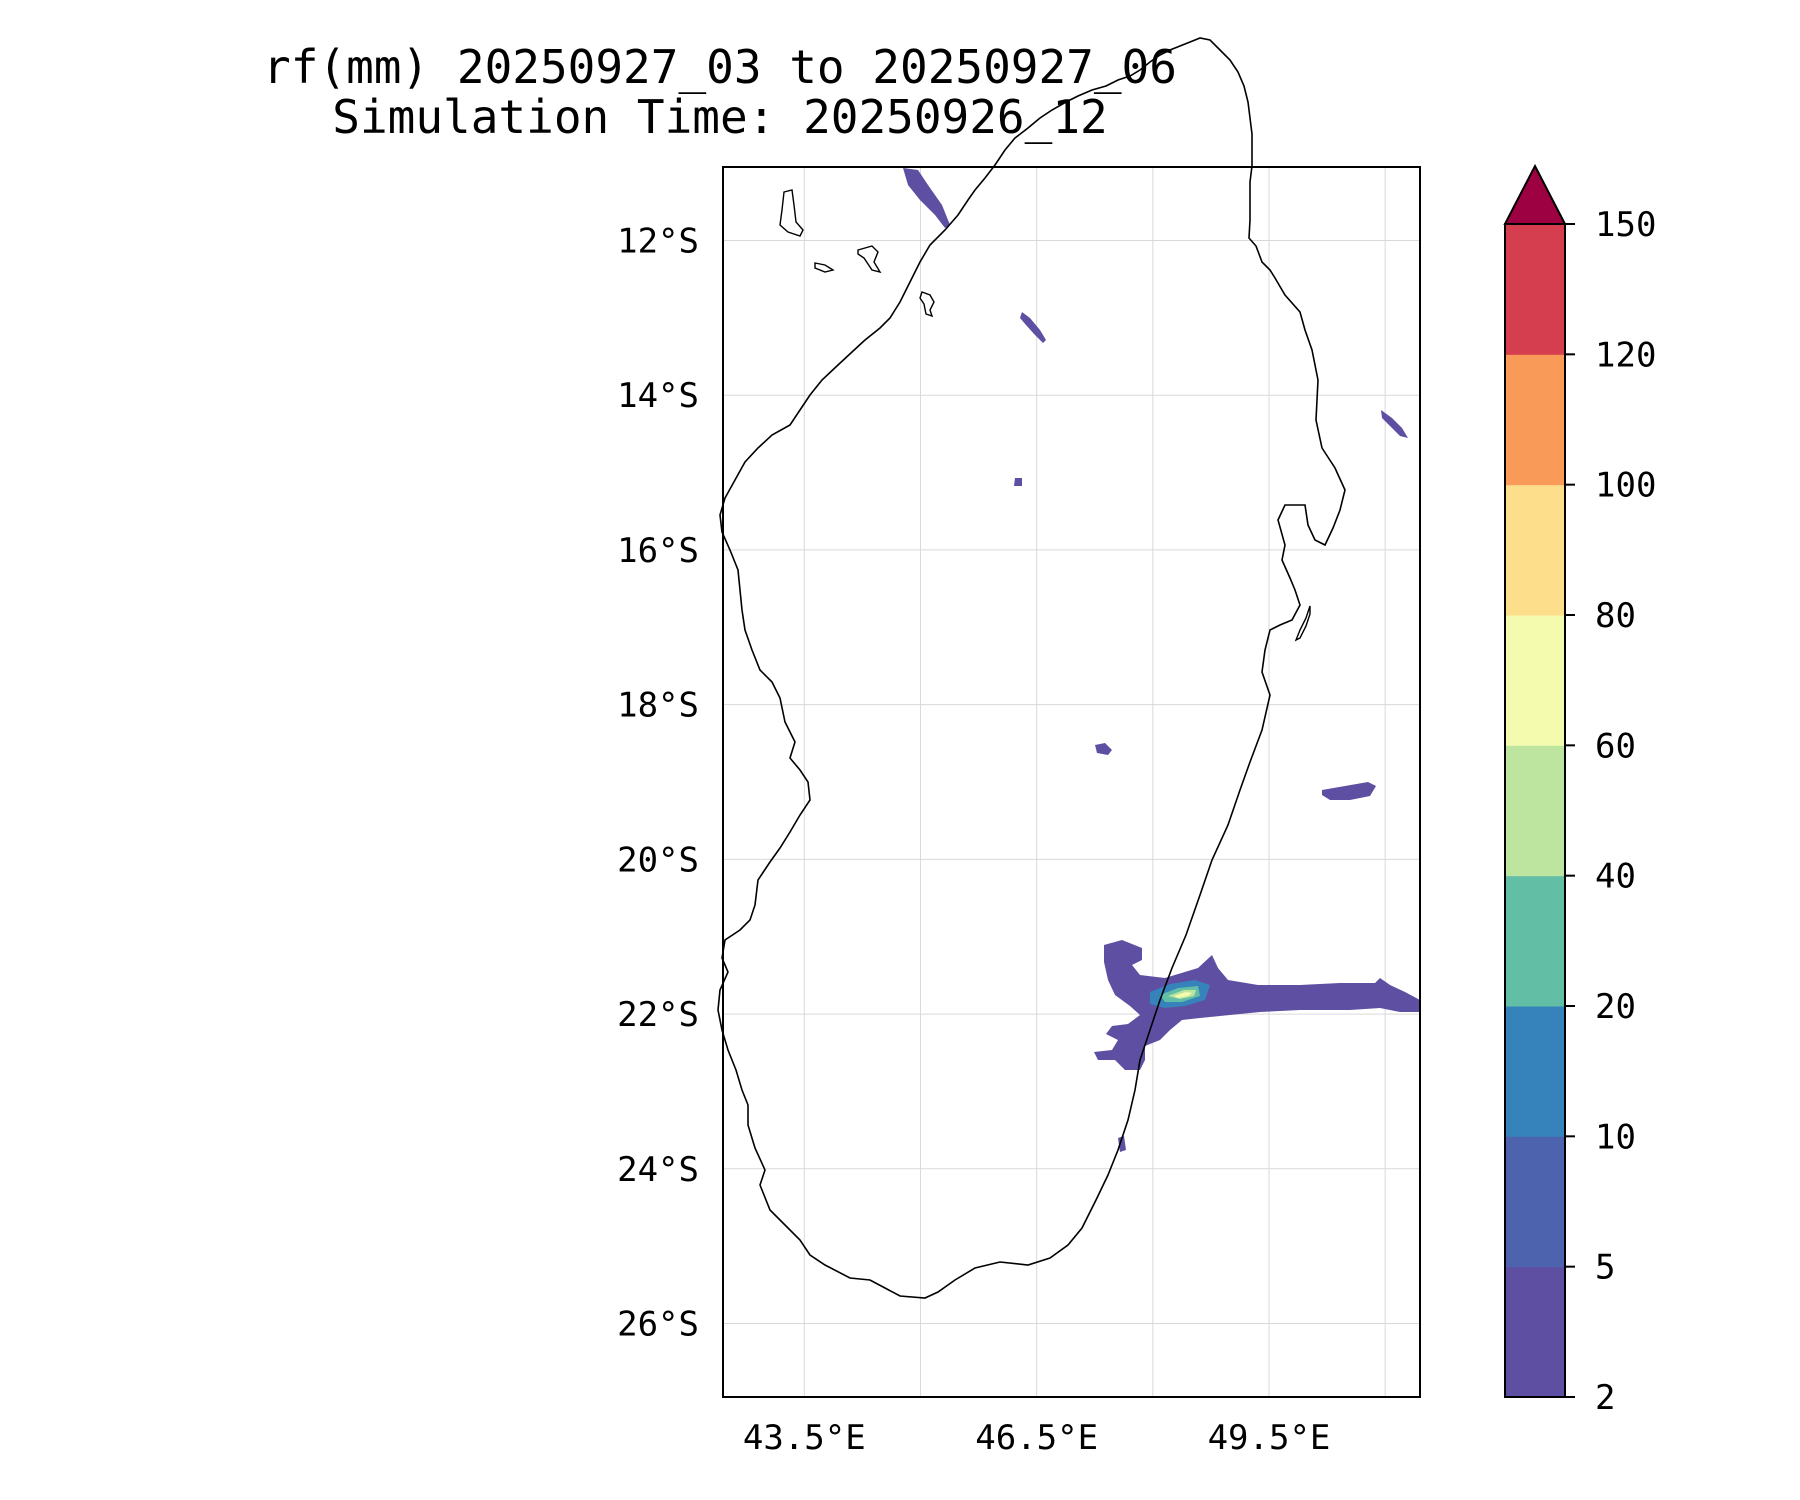 The height and width of the screenshot is (1500, 1800). I want to click on lat-tick-label: 20°S, so click(658, 860).